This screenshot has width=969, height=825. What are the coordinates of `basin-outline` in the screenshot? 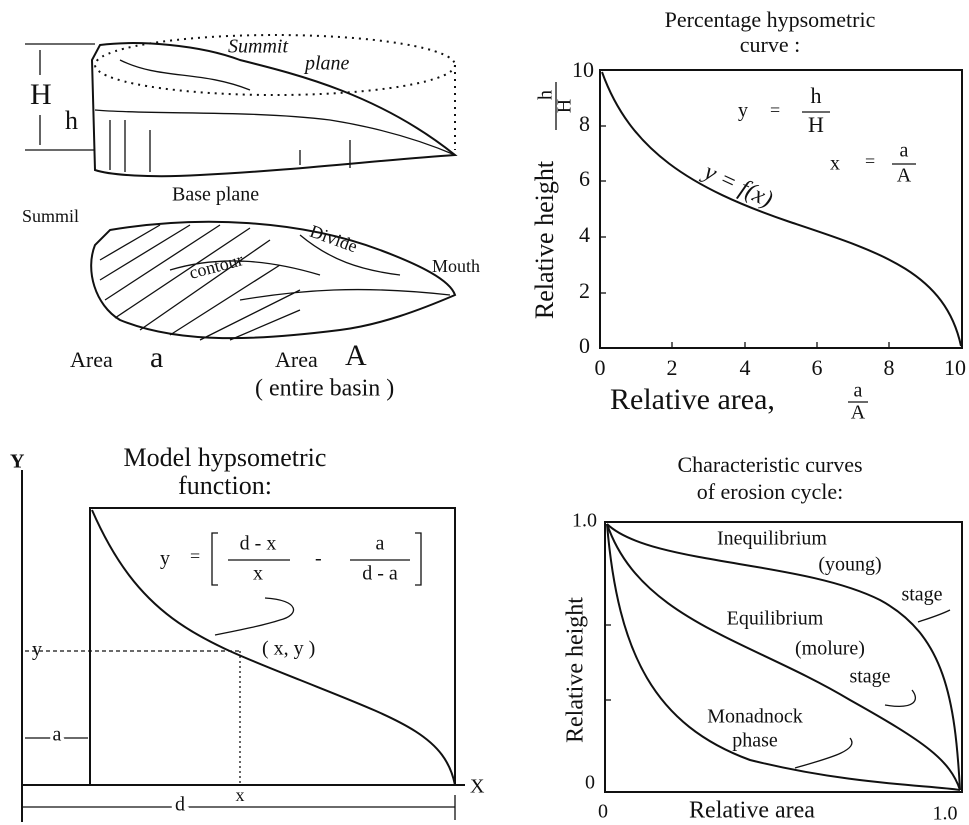 It's located at (273, 280).